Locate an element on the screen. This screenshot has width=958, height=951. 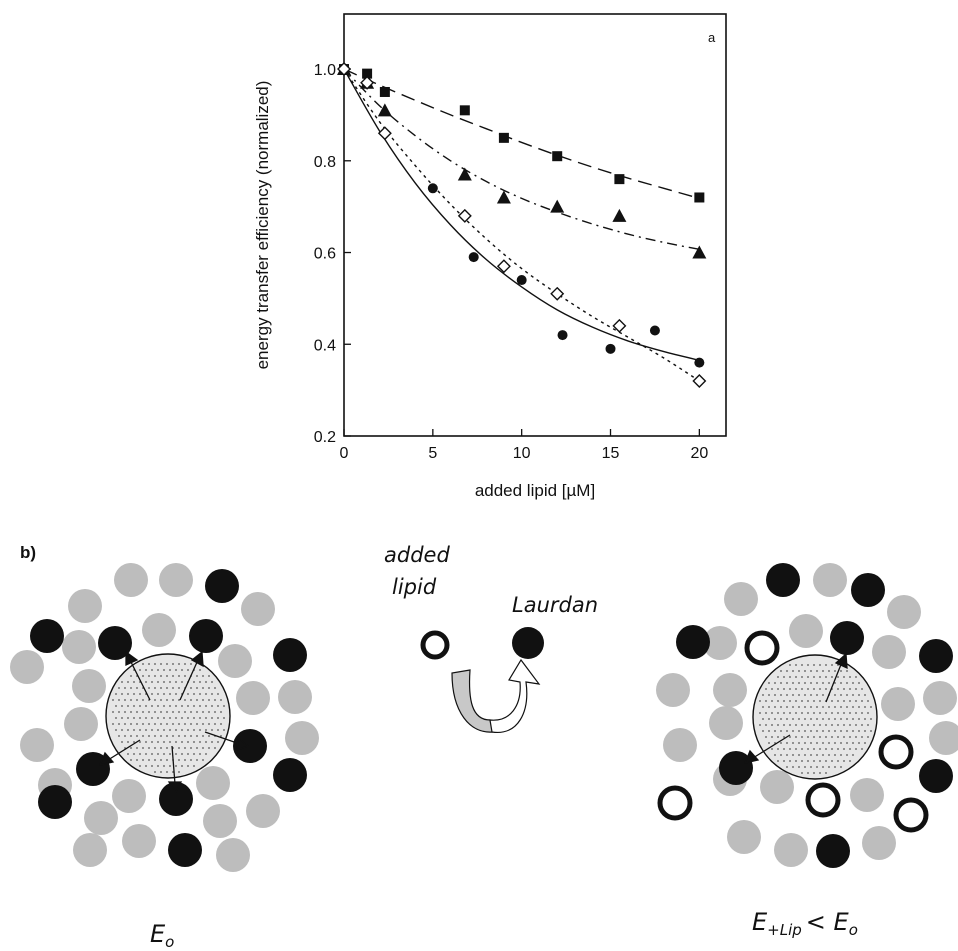
added-lipid-symbol is located at coordinates (435, 645).